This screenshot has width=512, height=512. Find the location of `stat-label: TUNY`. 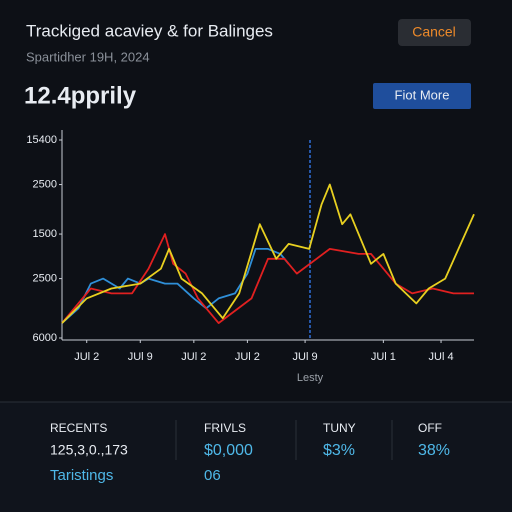

stat-label: TUNY is located at coordinates (339, 428).